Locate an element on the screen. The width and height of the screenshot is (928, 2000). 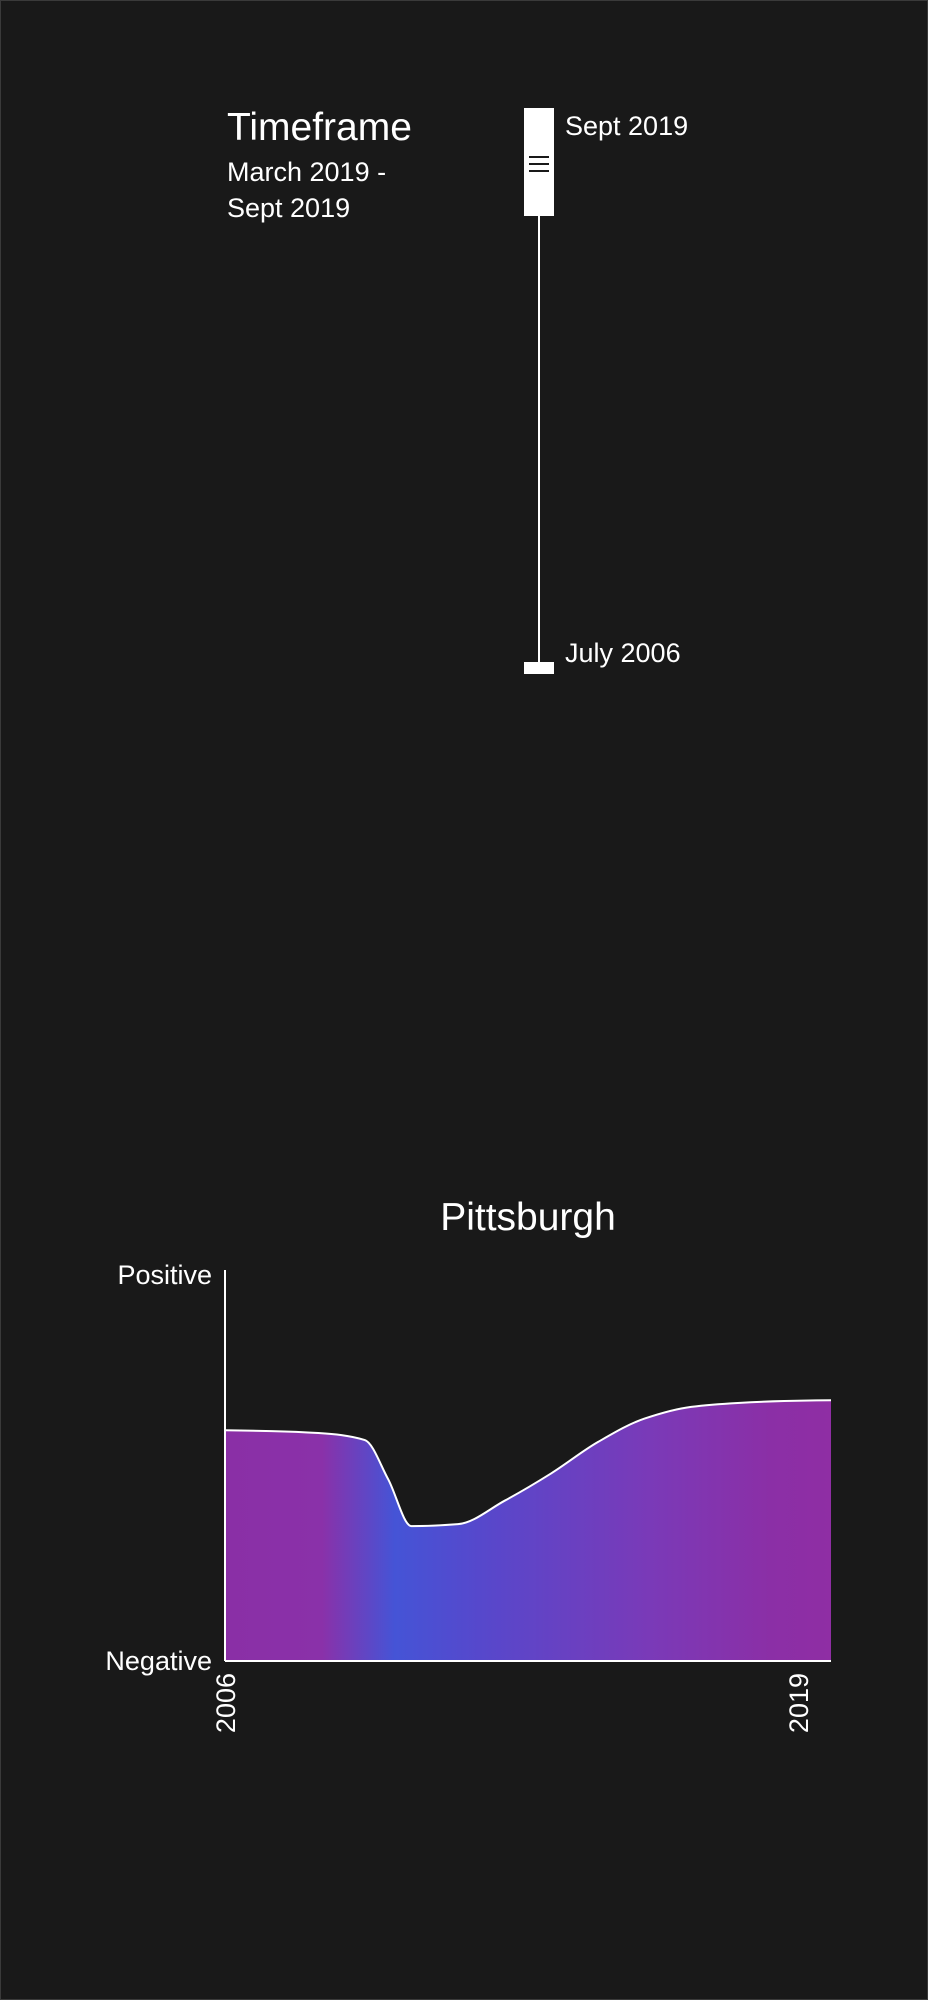
slider-top-label: Sept 2019 is located at coordinates (627, 126).